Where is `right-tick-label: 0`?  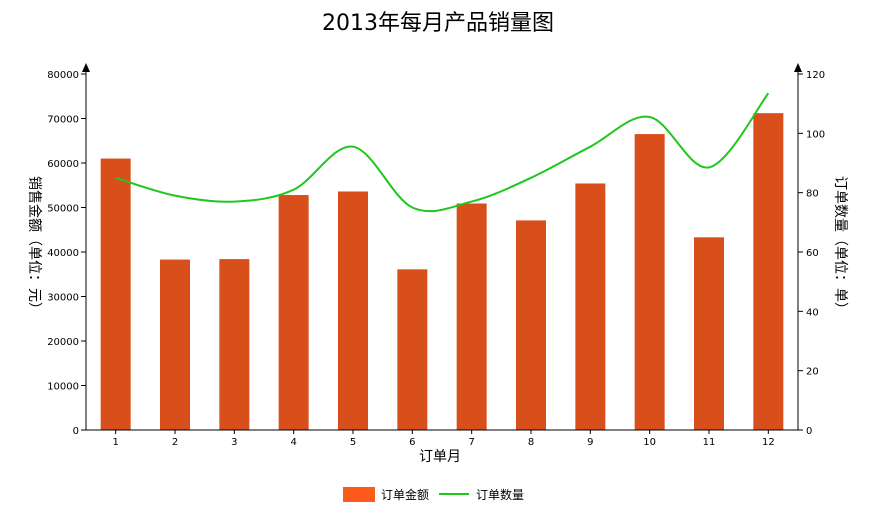 right-tick-label: 0 is located at coordinates (809, 431).